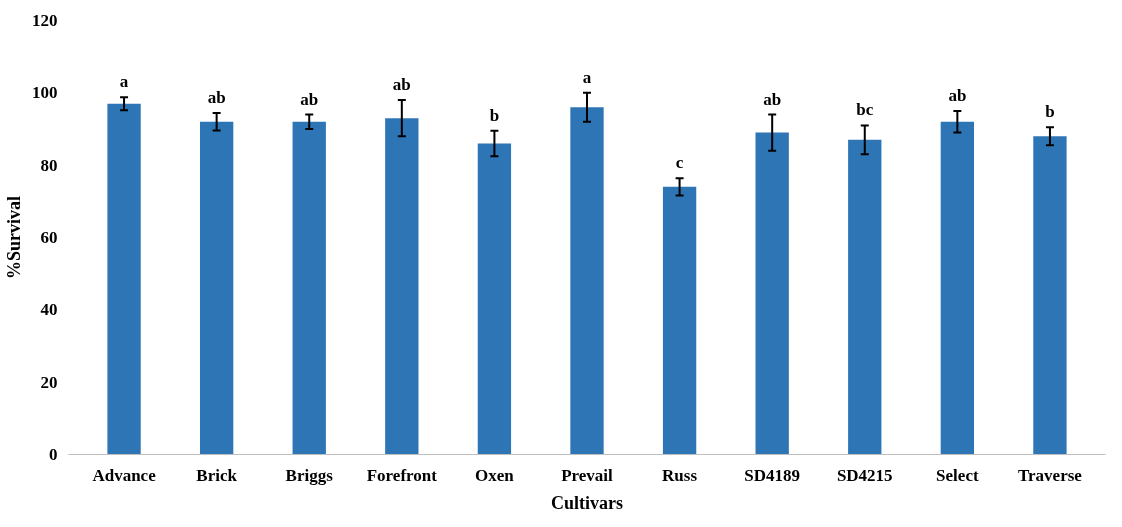  What do you see at coordinates (49, 237) in the screenshot?
I see `y-tick-label: 60` at bounding box center [49, 237].